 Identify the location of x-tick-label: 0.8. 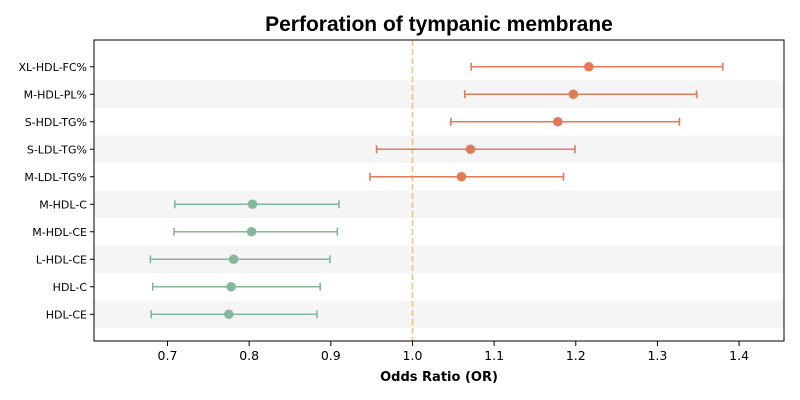
(249, 355).